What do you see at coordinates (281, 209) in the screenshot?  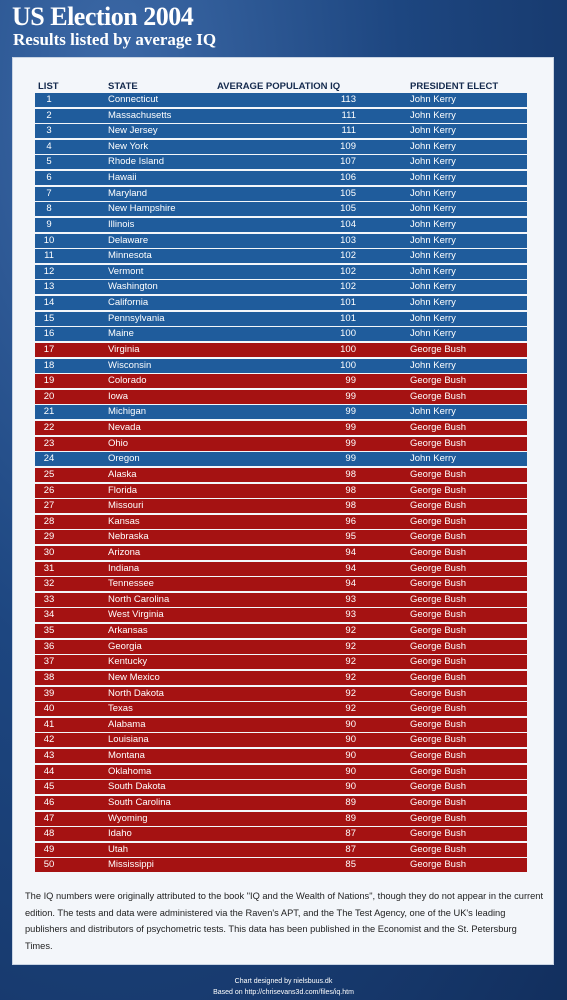 I see `table-row: 8 New Hampshire 105 John Kerry` at bounding box center [281, 209].